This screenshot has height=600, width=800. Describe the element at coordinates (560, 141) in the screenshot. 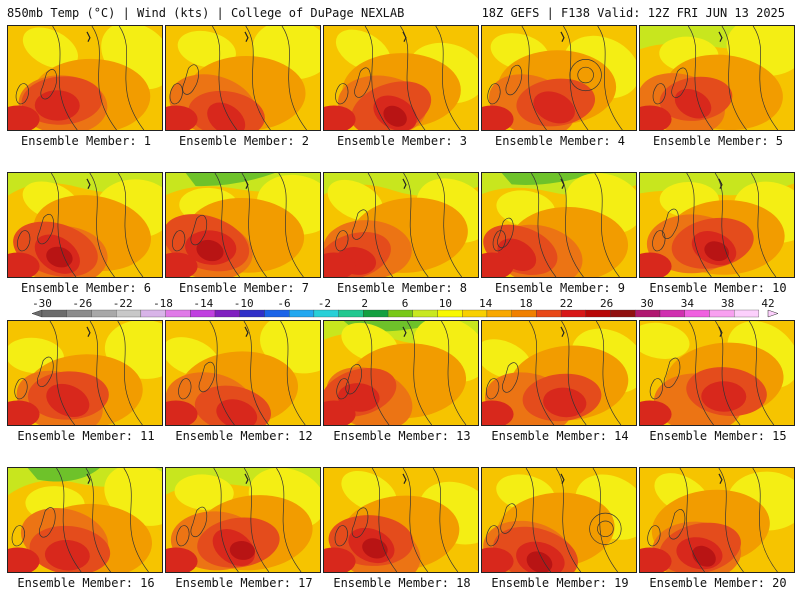

I see `ensemble-member-label: Ensemble Member: 4` at that location.